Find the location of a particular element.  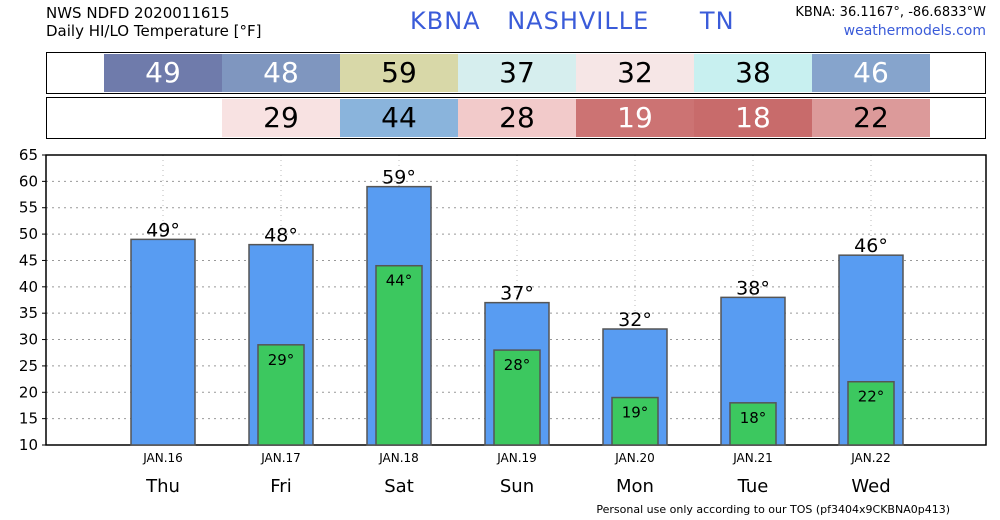

high-temp-value-label: 48° is located at coordinates (281, 236).